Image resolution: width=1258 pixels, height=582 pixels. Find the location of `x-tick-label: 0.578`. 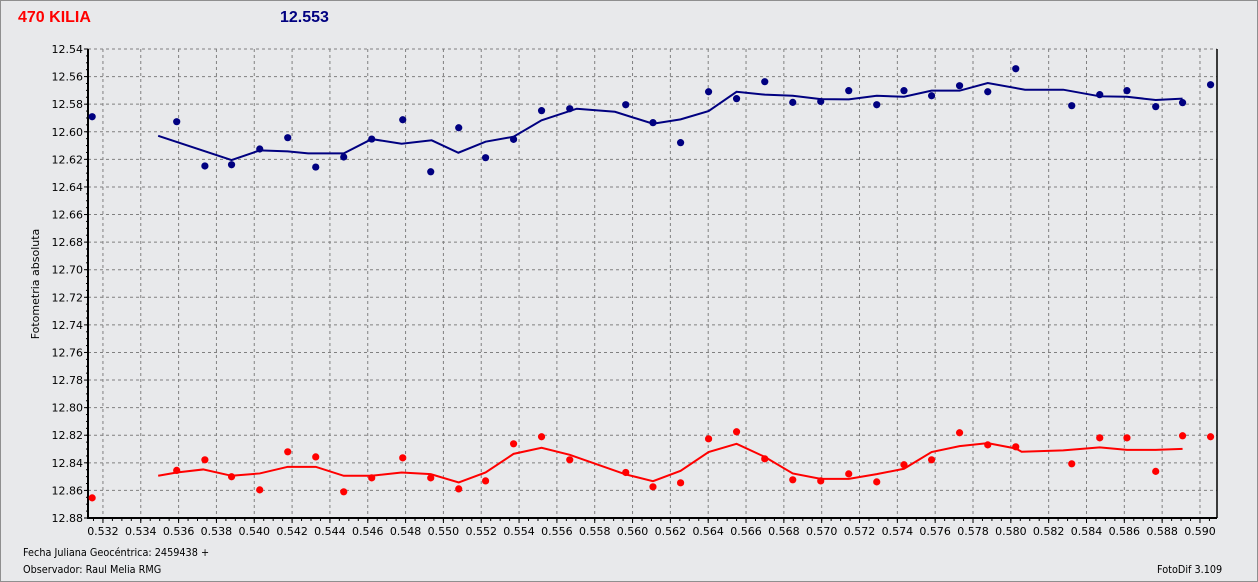

x-tick-label: 0.578 is located at coordinates (973, 531).